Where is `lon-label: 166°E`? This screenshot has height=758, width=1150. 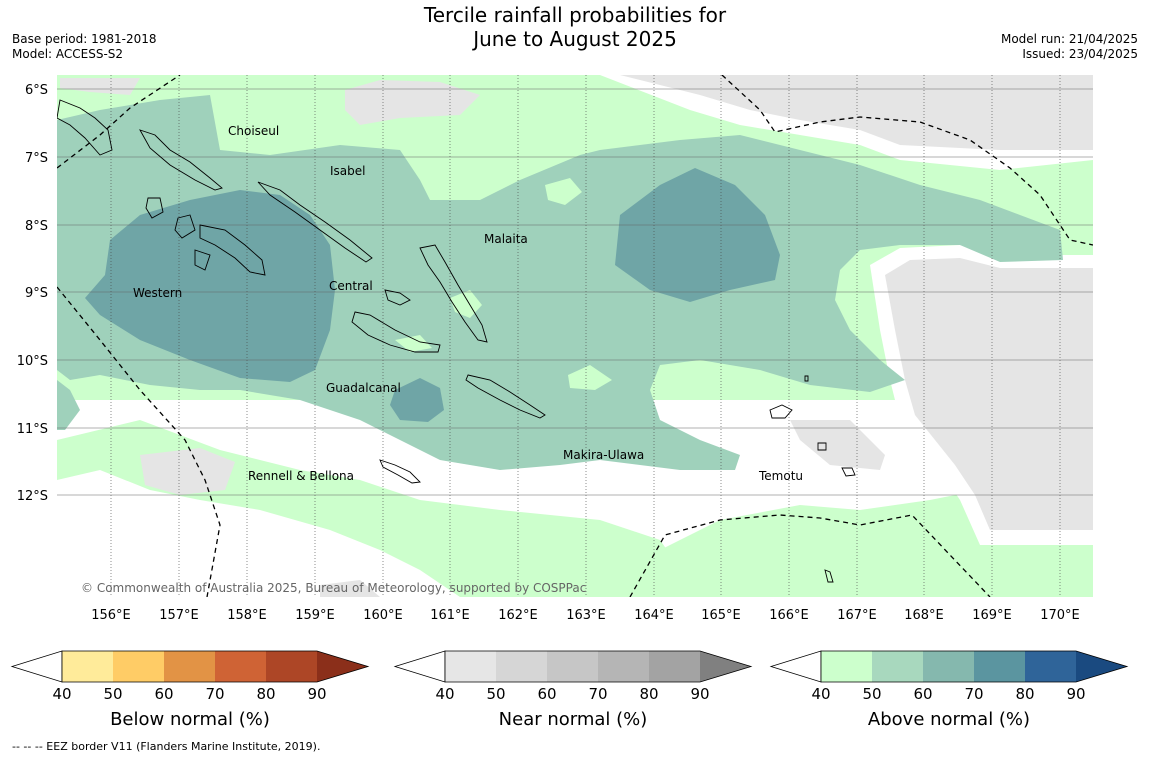 lon-label: 166°E is located at coordinates (789, 615).